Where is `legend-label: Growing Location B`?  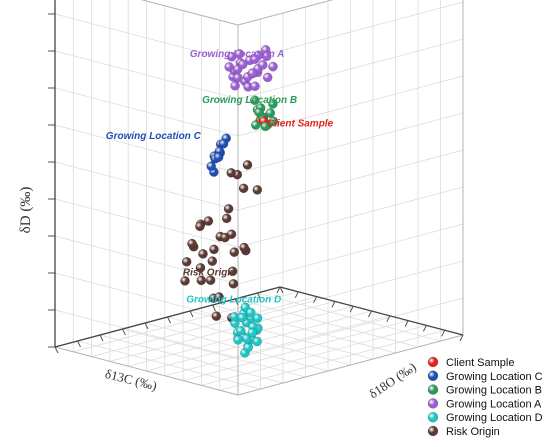
legend-label: Growing Location B is located at coordinates (494, 391).